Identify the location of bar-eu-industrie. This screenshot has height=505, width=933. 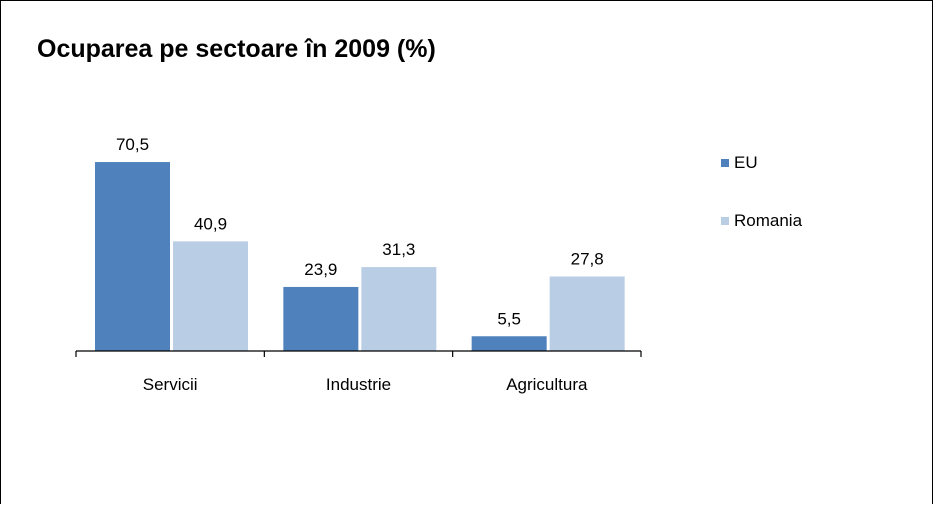
(321, 318).